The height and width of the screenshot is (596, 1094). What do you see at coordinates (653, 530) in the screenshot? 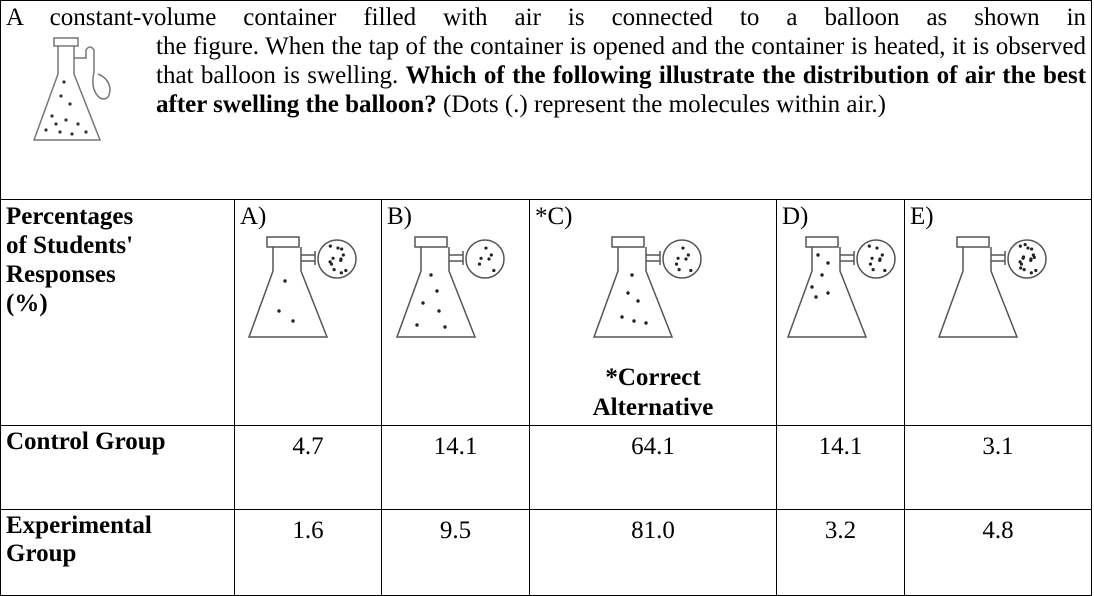
I see `value: 81.0` at bounding box center [653, 530].